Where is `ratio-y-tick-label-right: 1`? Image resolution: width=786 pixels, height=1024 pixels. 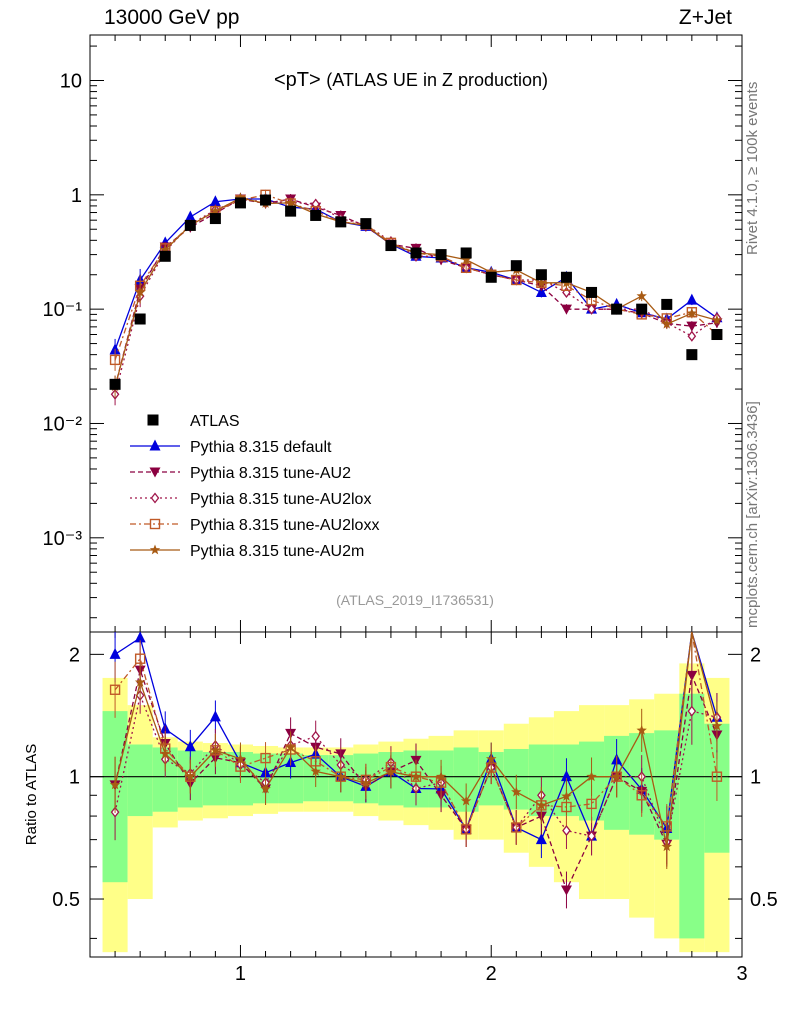 ratio-y-tick-label-right: 1 is located at coordinates (755, 778).